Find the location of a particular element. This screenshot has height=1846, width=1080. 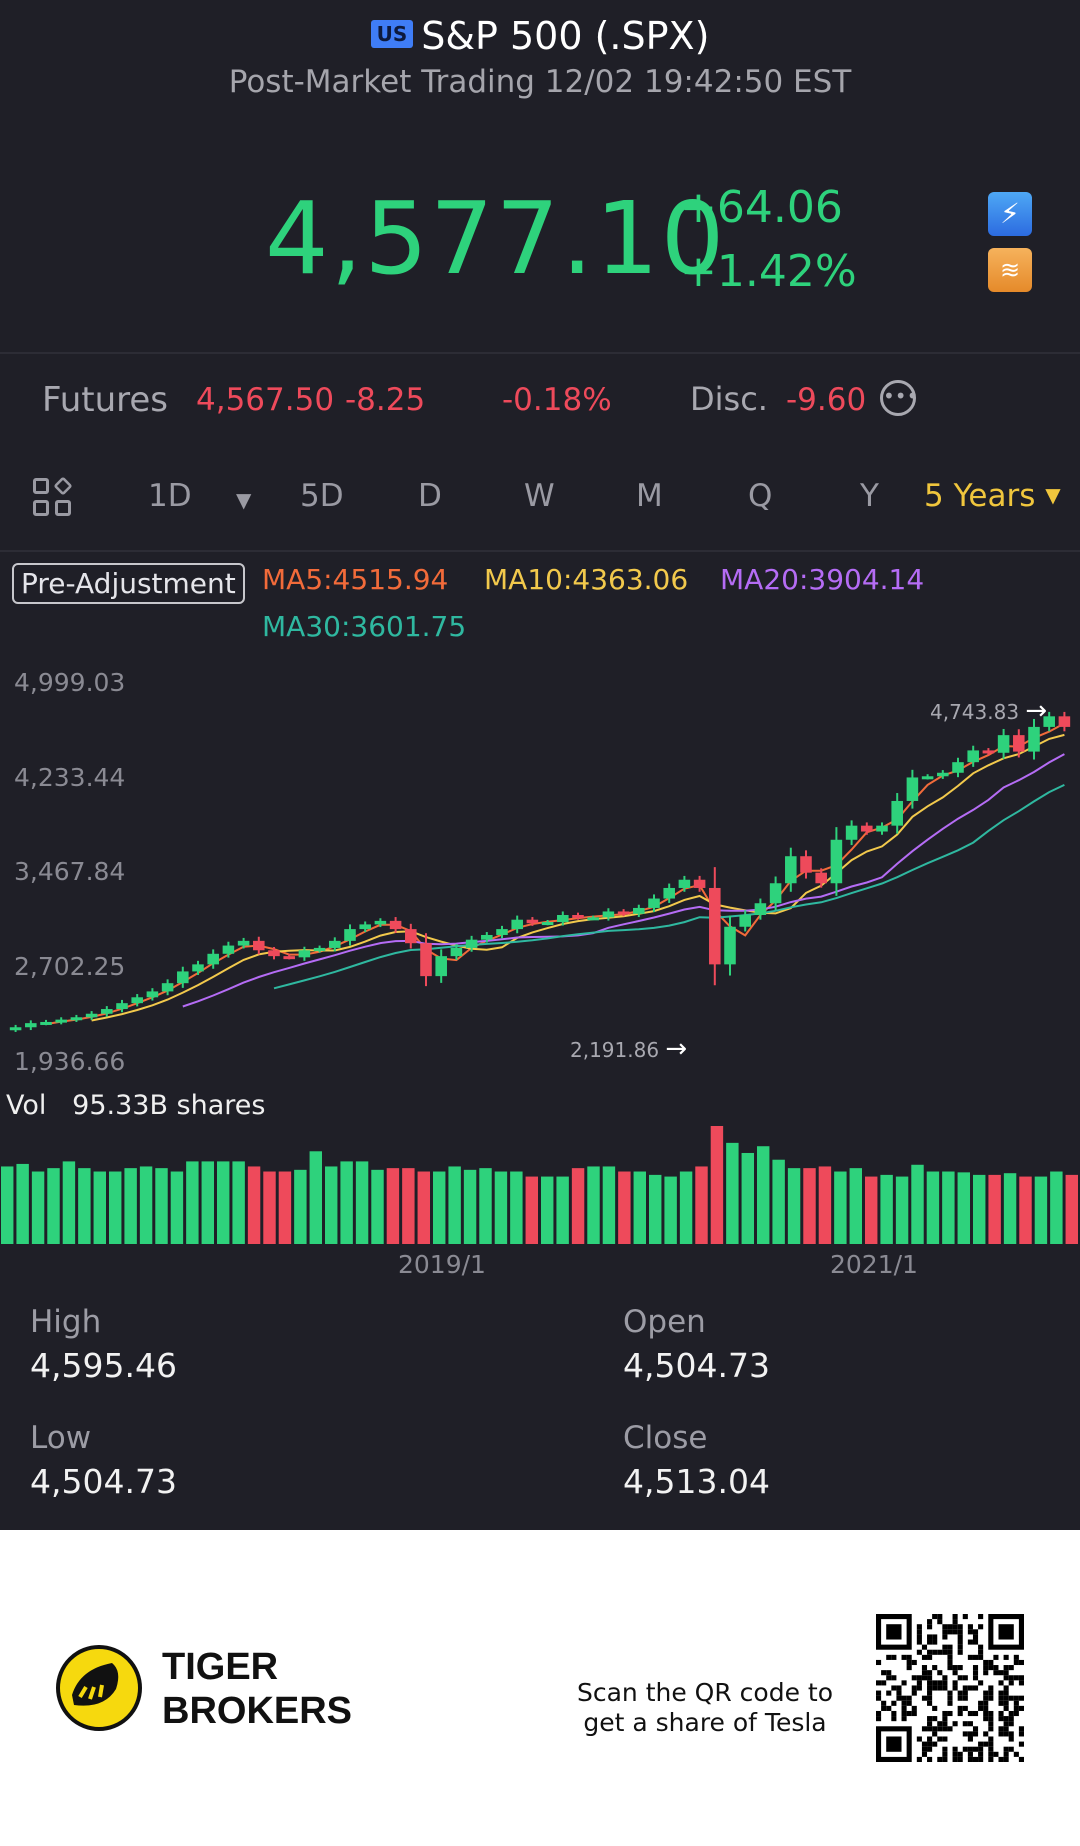

tab-1d: 1D is located at coordinates (170, 496).